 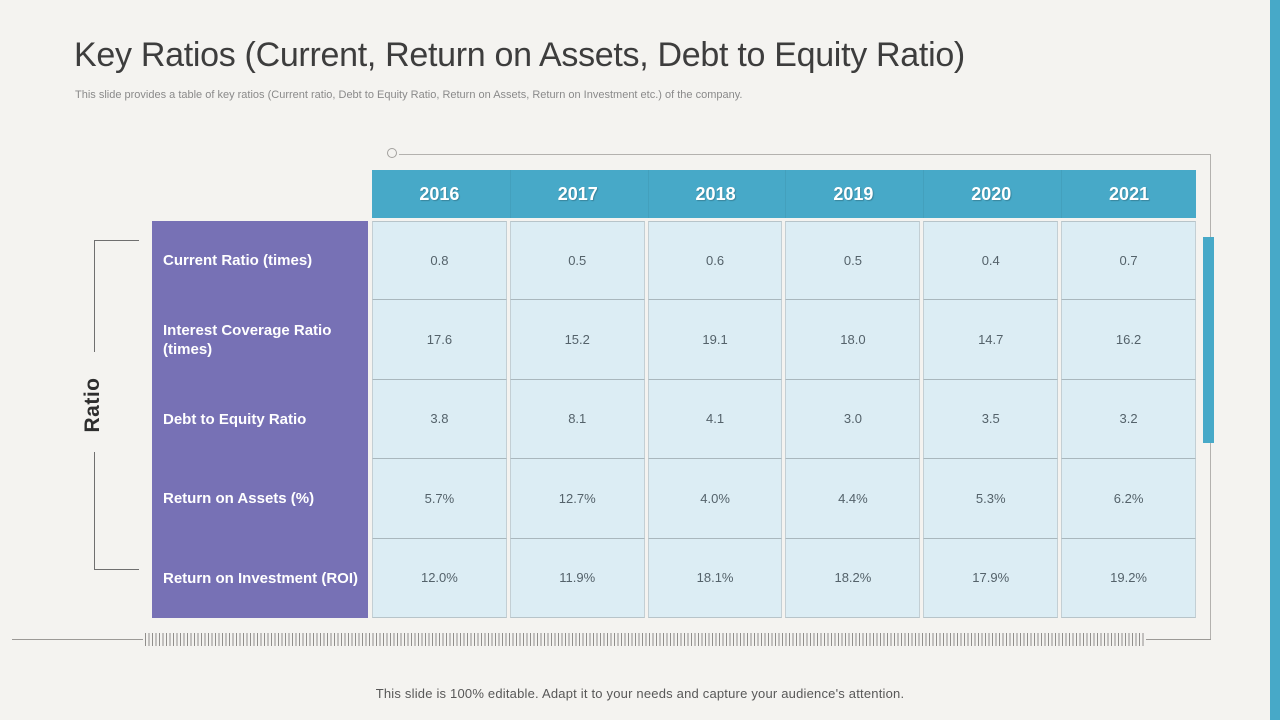 I want to click on table-cell-value: 3.5, so click(x=991, y=419).